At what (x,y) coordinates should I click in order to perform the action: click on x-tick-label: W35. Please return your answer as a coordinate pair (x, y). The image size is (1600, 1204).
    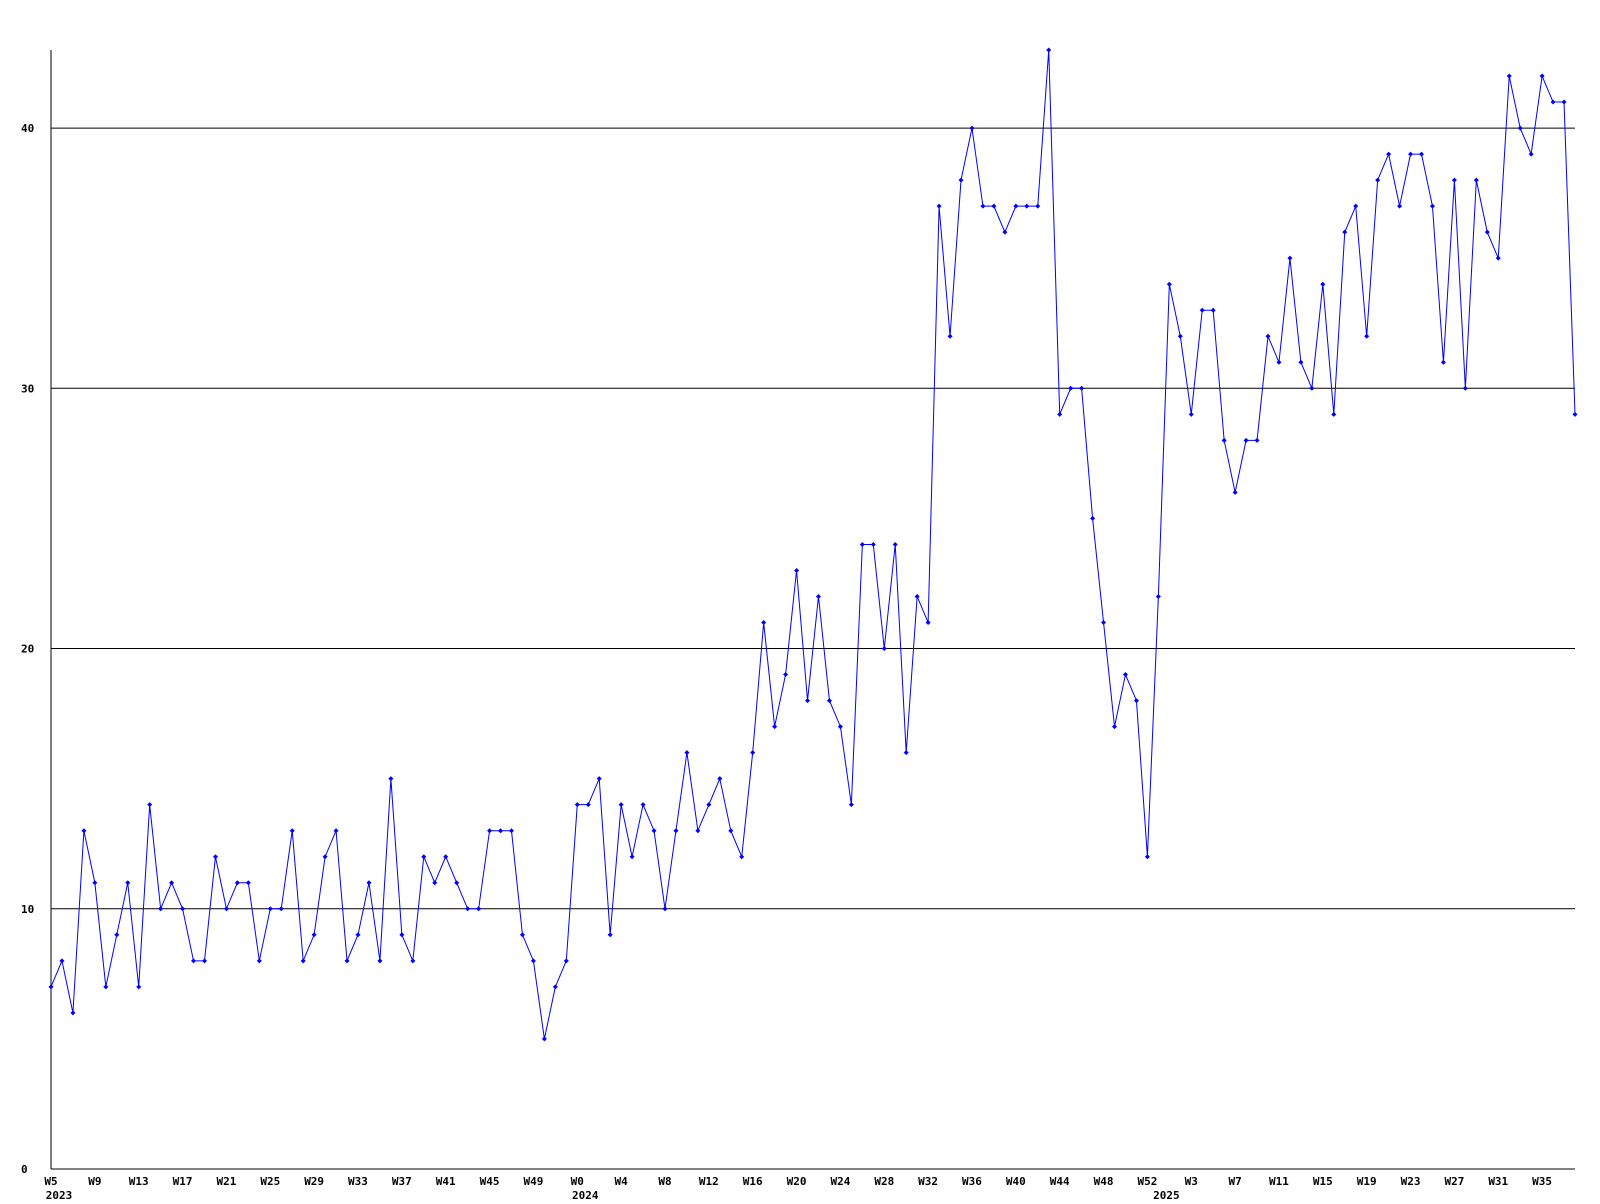
    Looking at the image, I should click on (1542, 1181).